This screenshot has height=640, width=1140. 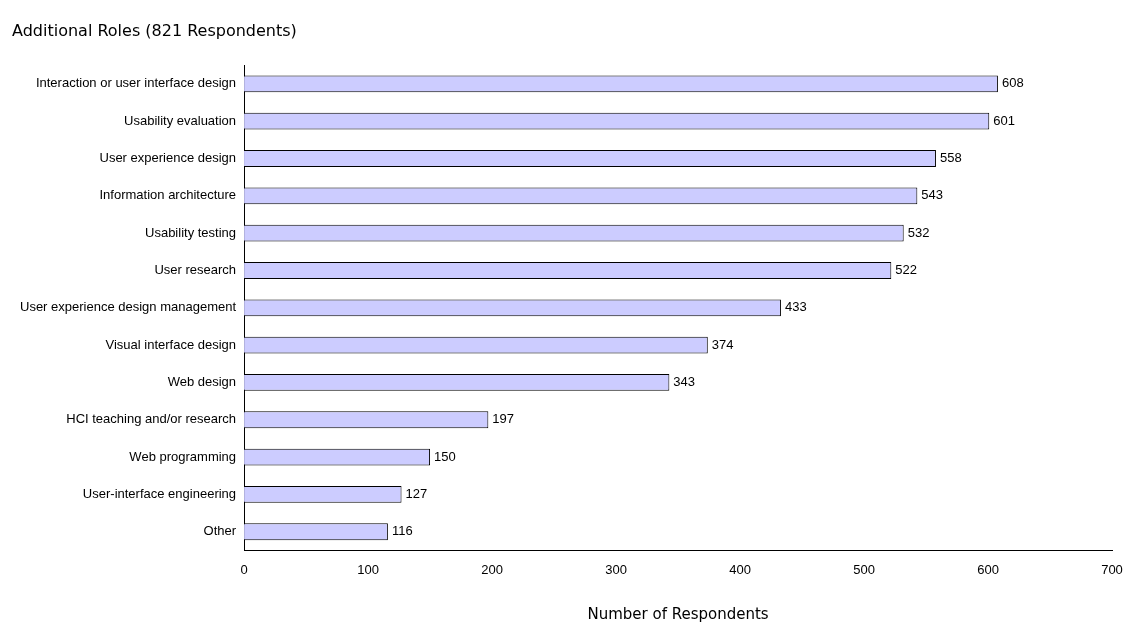 What do you see at coordinates (402, 531) in the screenshot?
I see `data-label: 116` at bounding box center [402, 531].